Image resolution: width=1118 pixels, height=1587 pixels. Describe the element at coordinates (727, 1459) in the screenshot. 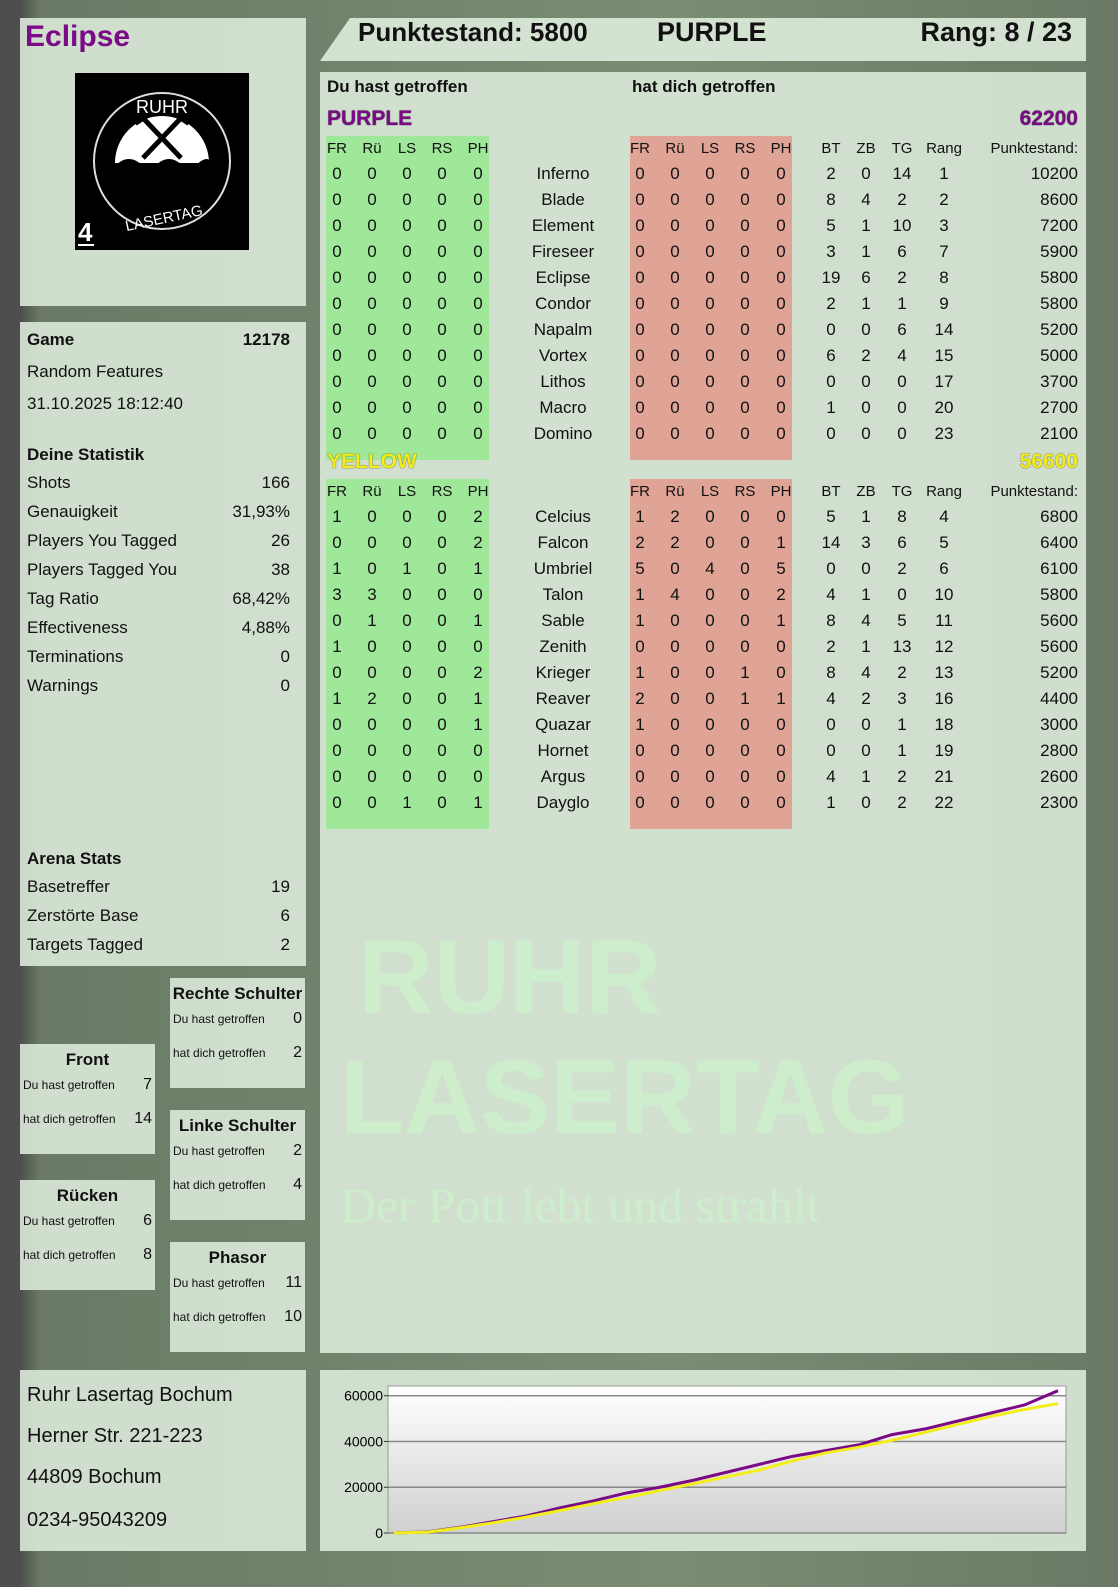

I see `plot-area` at that location.